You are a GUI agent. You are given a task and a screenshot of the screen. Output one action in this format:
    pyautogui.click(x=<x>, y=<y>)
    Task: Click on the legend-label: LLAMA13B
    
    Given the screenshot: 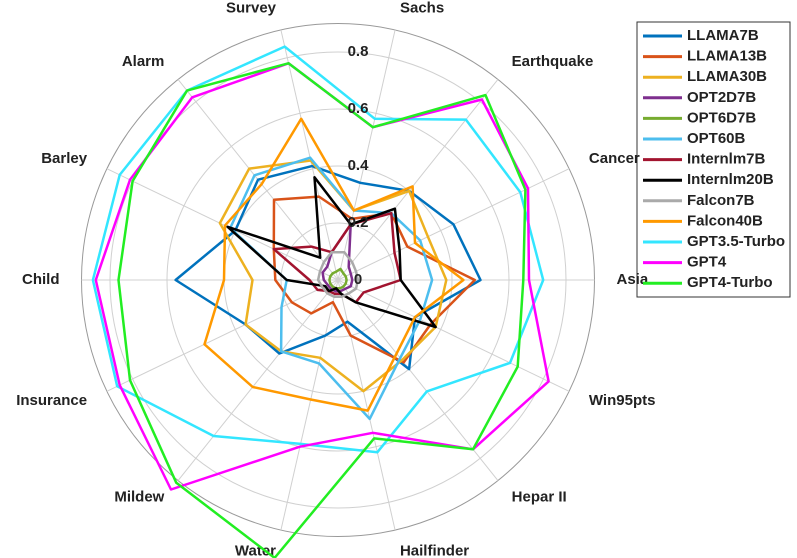 What is the action you would take?
    pyautogui.click(x=727, y=56)
    